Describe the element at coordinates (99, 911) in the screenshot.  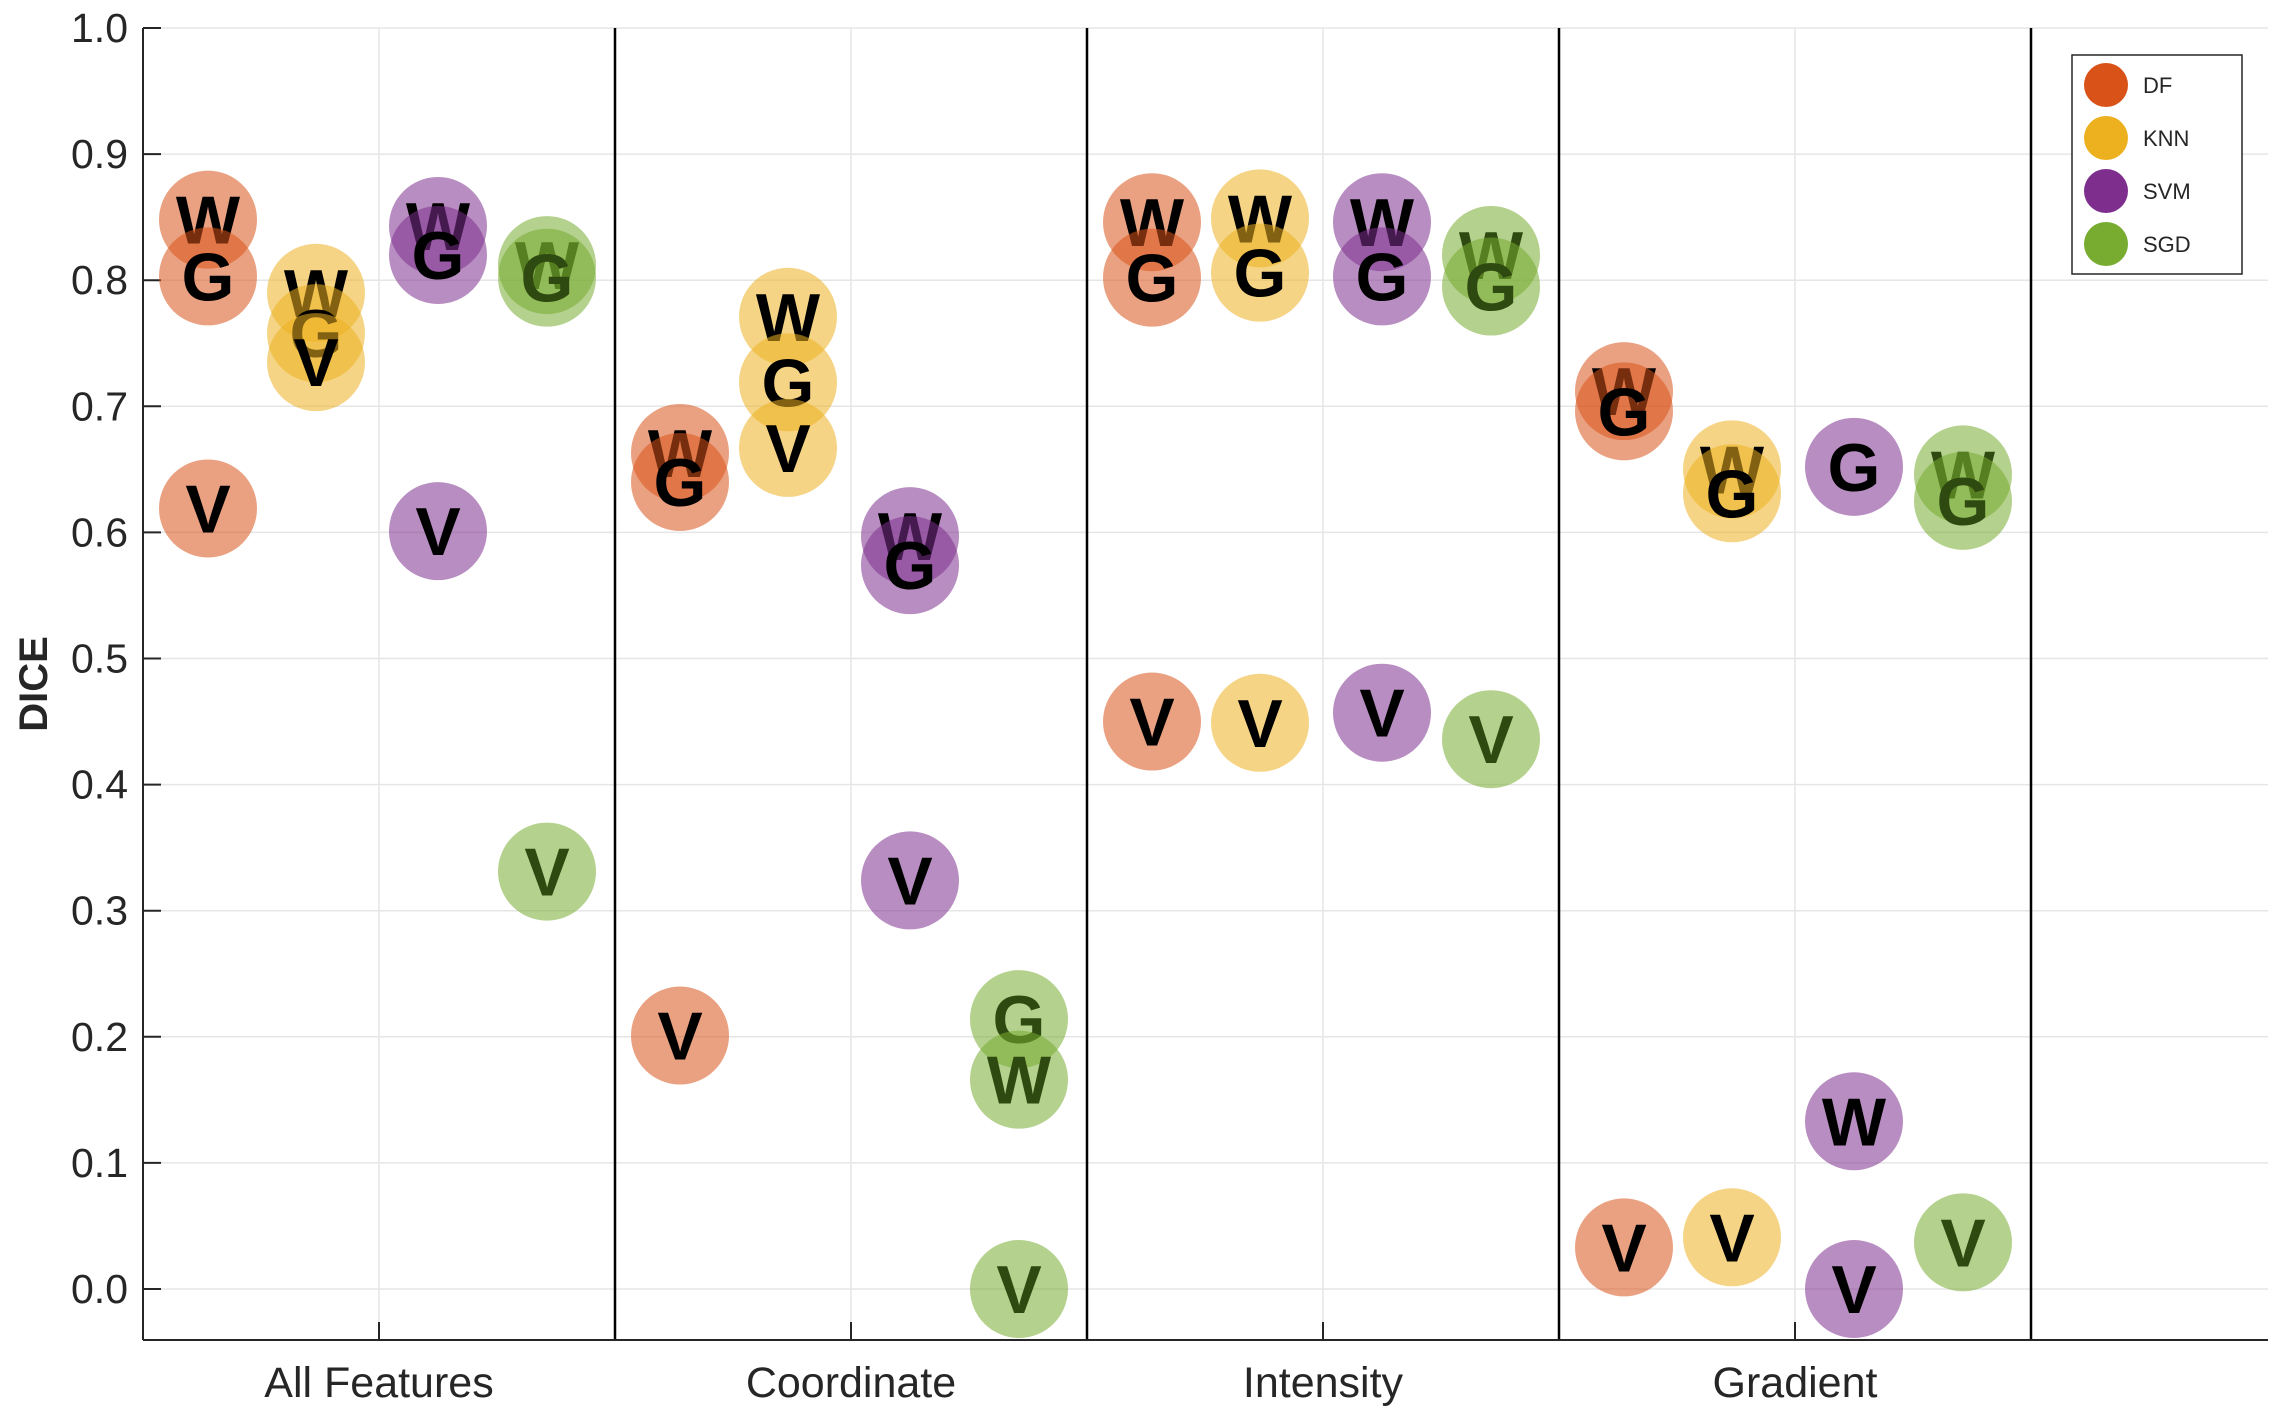
I see `y-tick-label: 0.3` at that location.